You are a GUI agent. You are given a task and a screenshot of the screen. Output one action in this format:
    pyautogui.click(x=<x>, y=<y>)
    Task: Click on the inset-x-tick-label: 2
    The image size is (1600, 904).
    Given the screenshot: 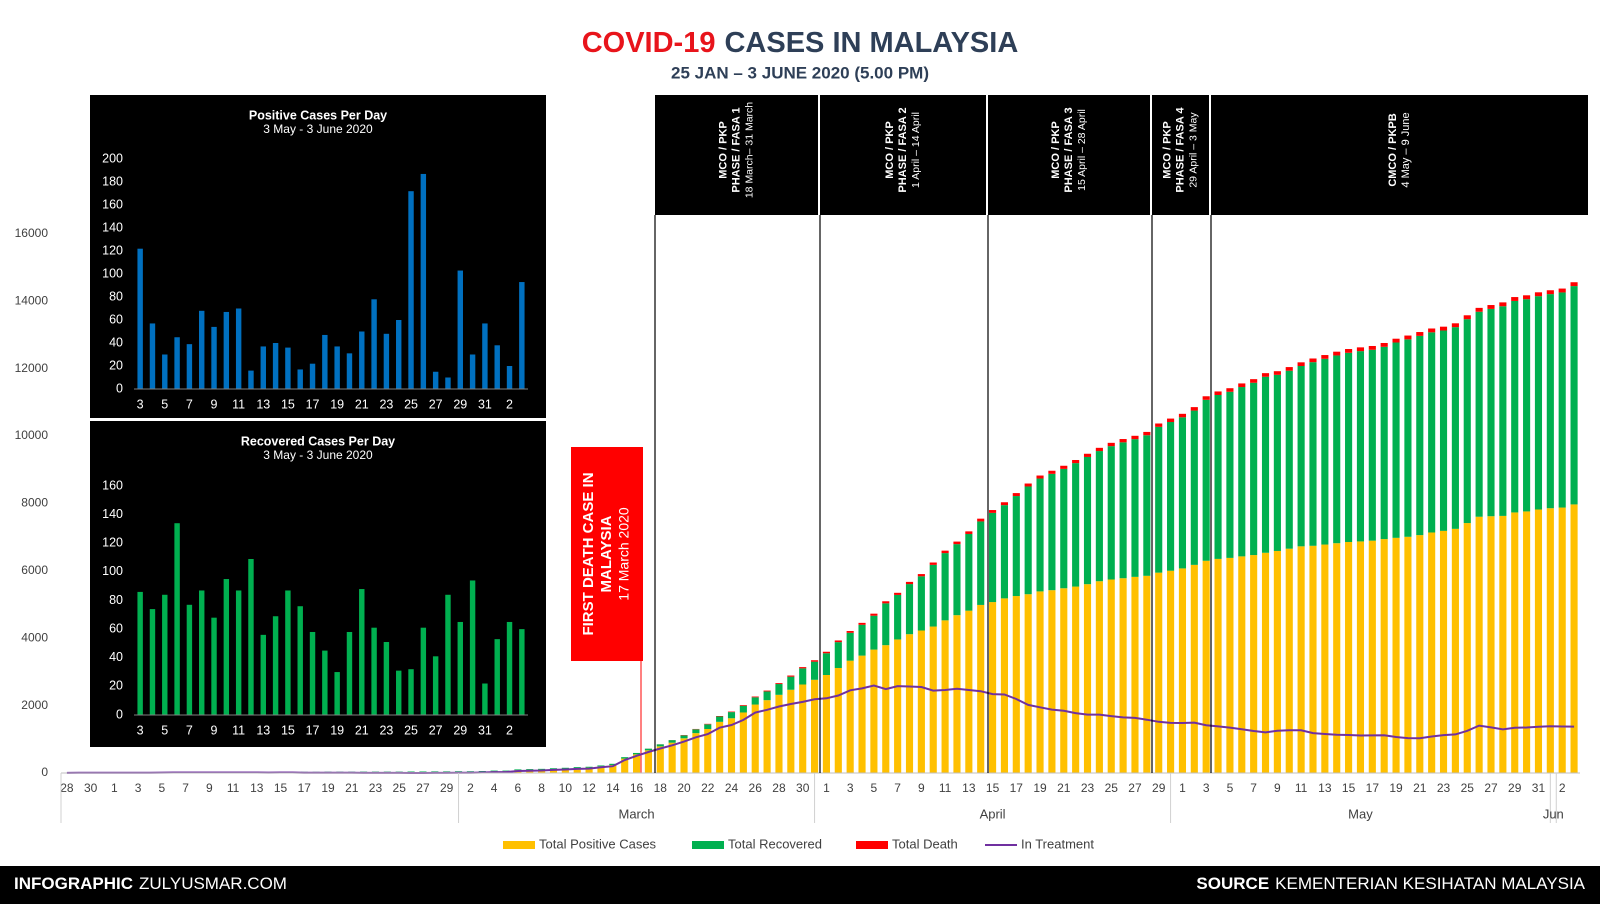 What is the action you would take?
    pyautogui.click(x=509, y=730)
    